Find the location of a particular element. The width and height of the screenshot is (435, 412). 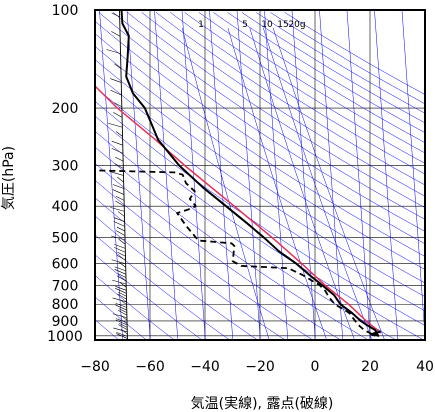

x-axis-title: 気温(実線), 露点(破線) is located at coordinates (262, 404).